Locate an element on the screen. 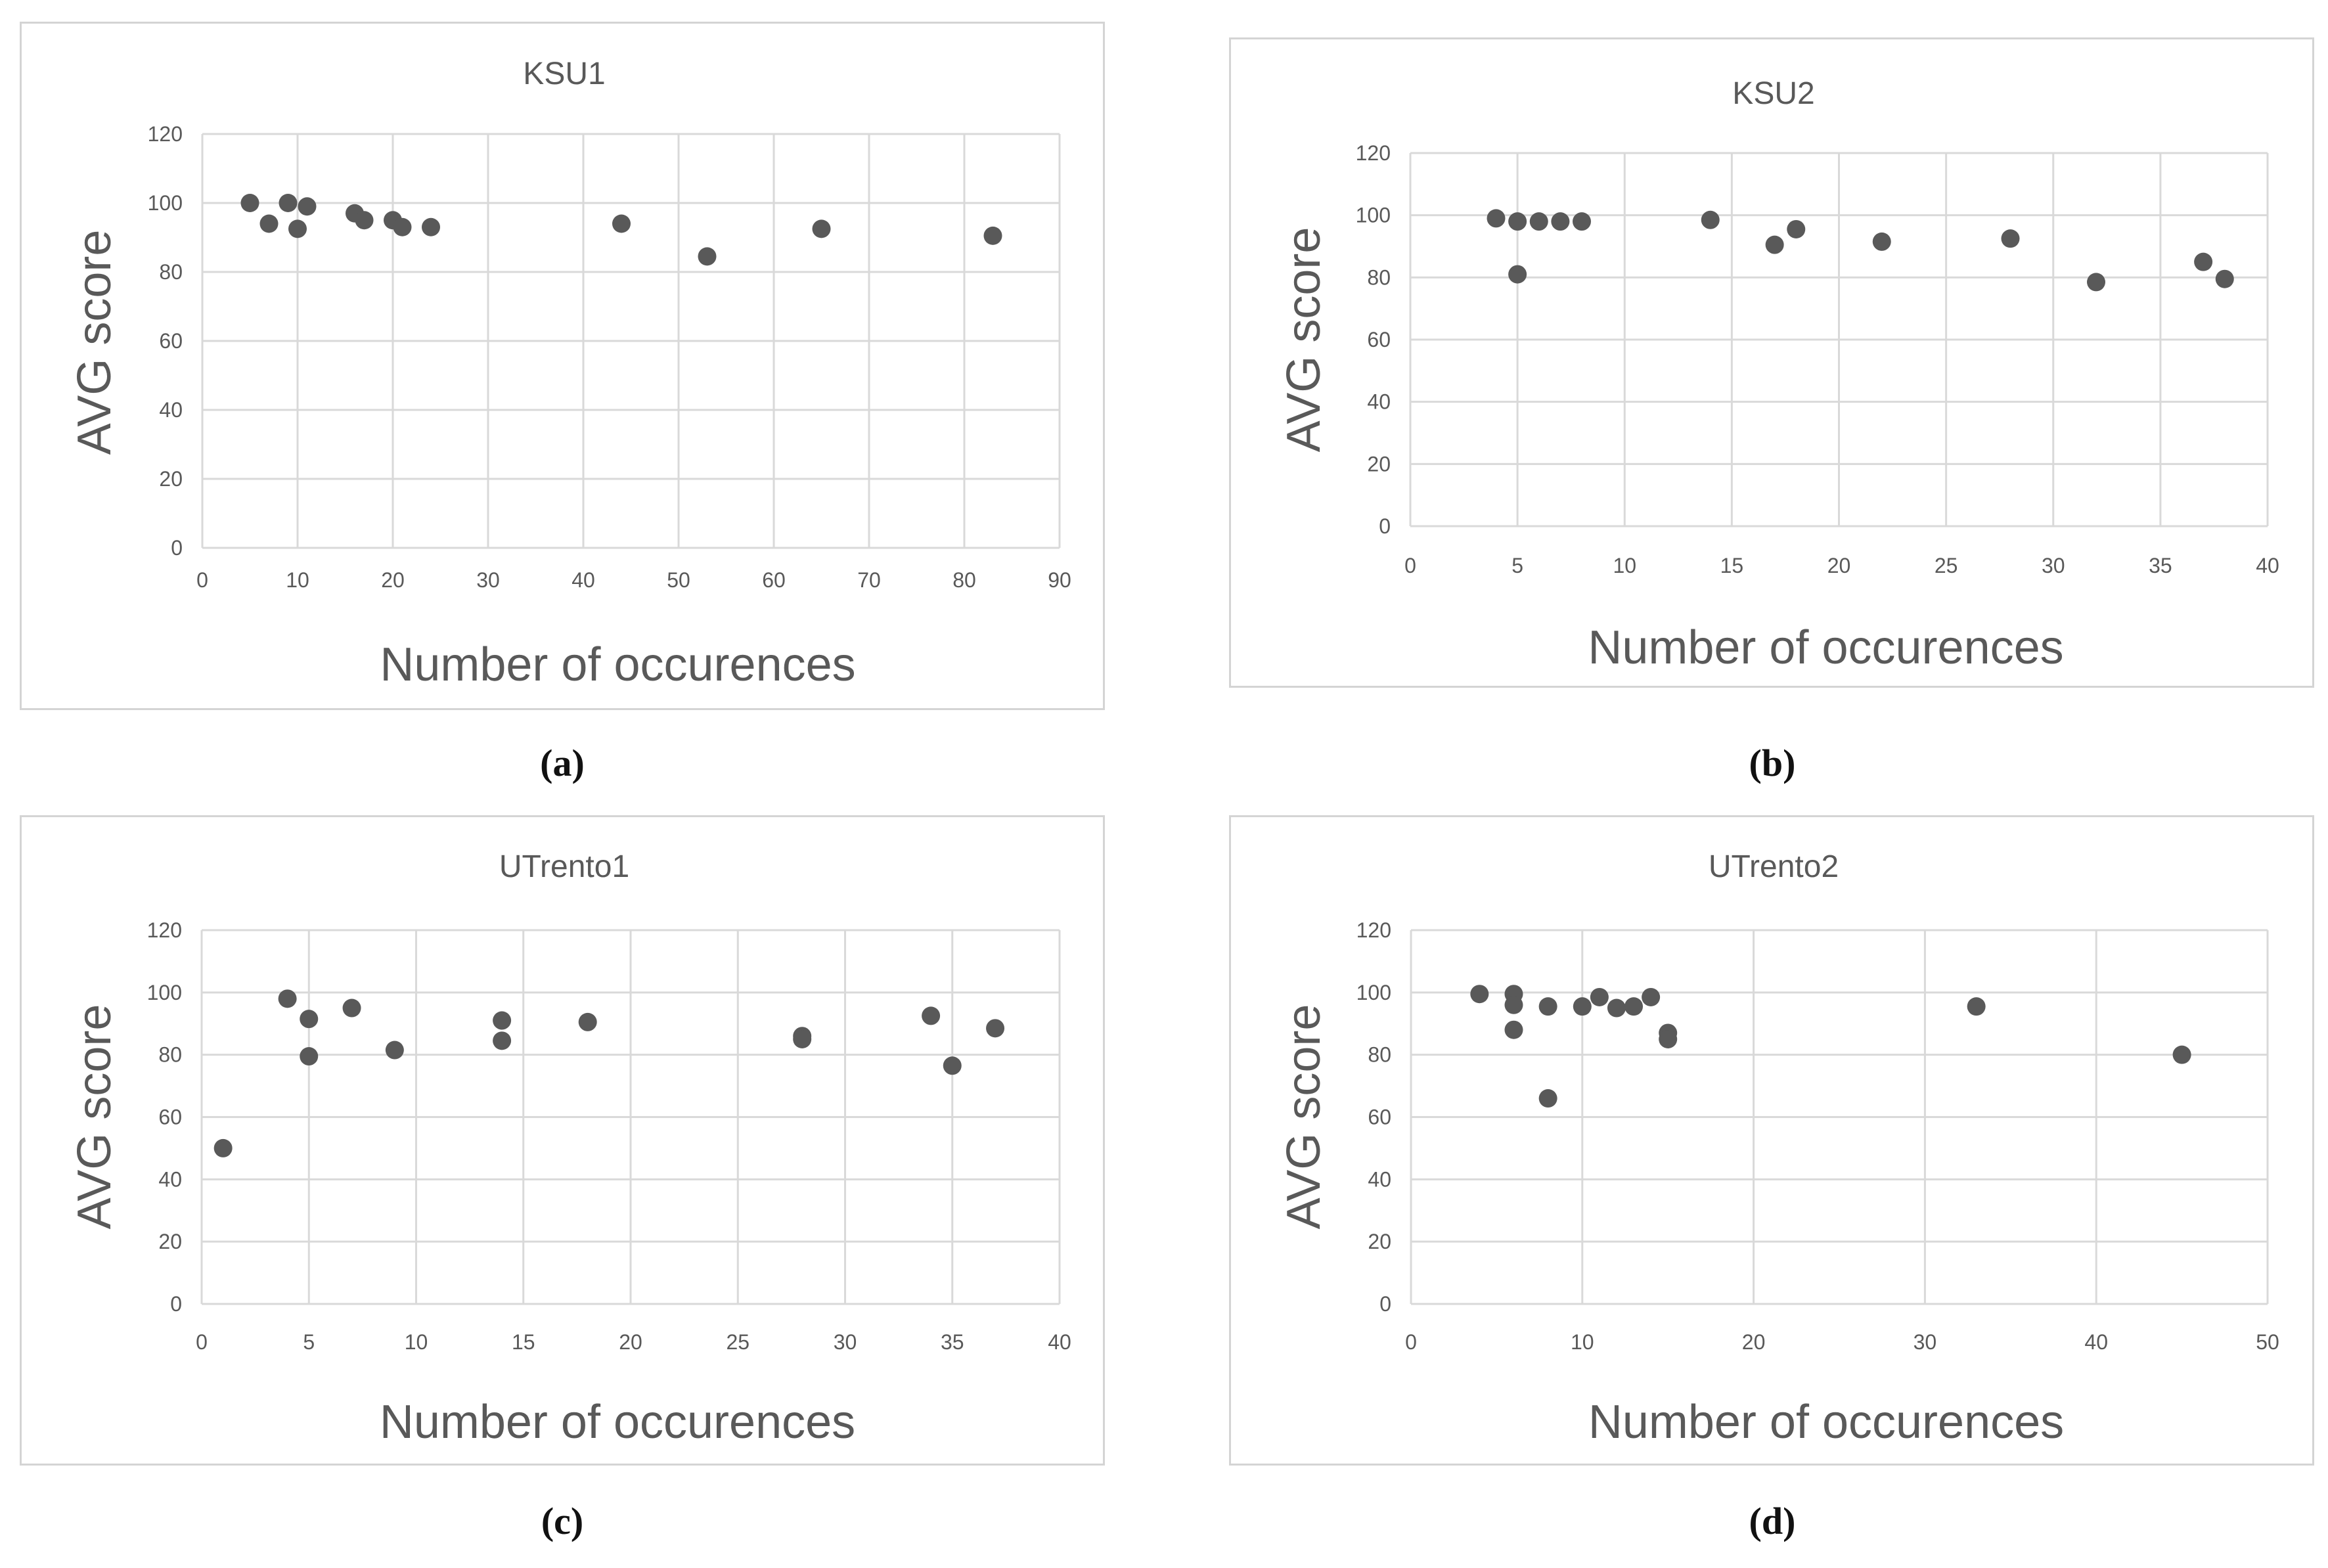 The height and width of the screenshot is (1568, 2328). x-tick-label: 90 is located at coordinates (1059, 580).